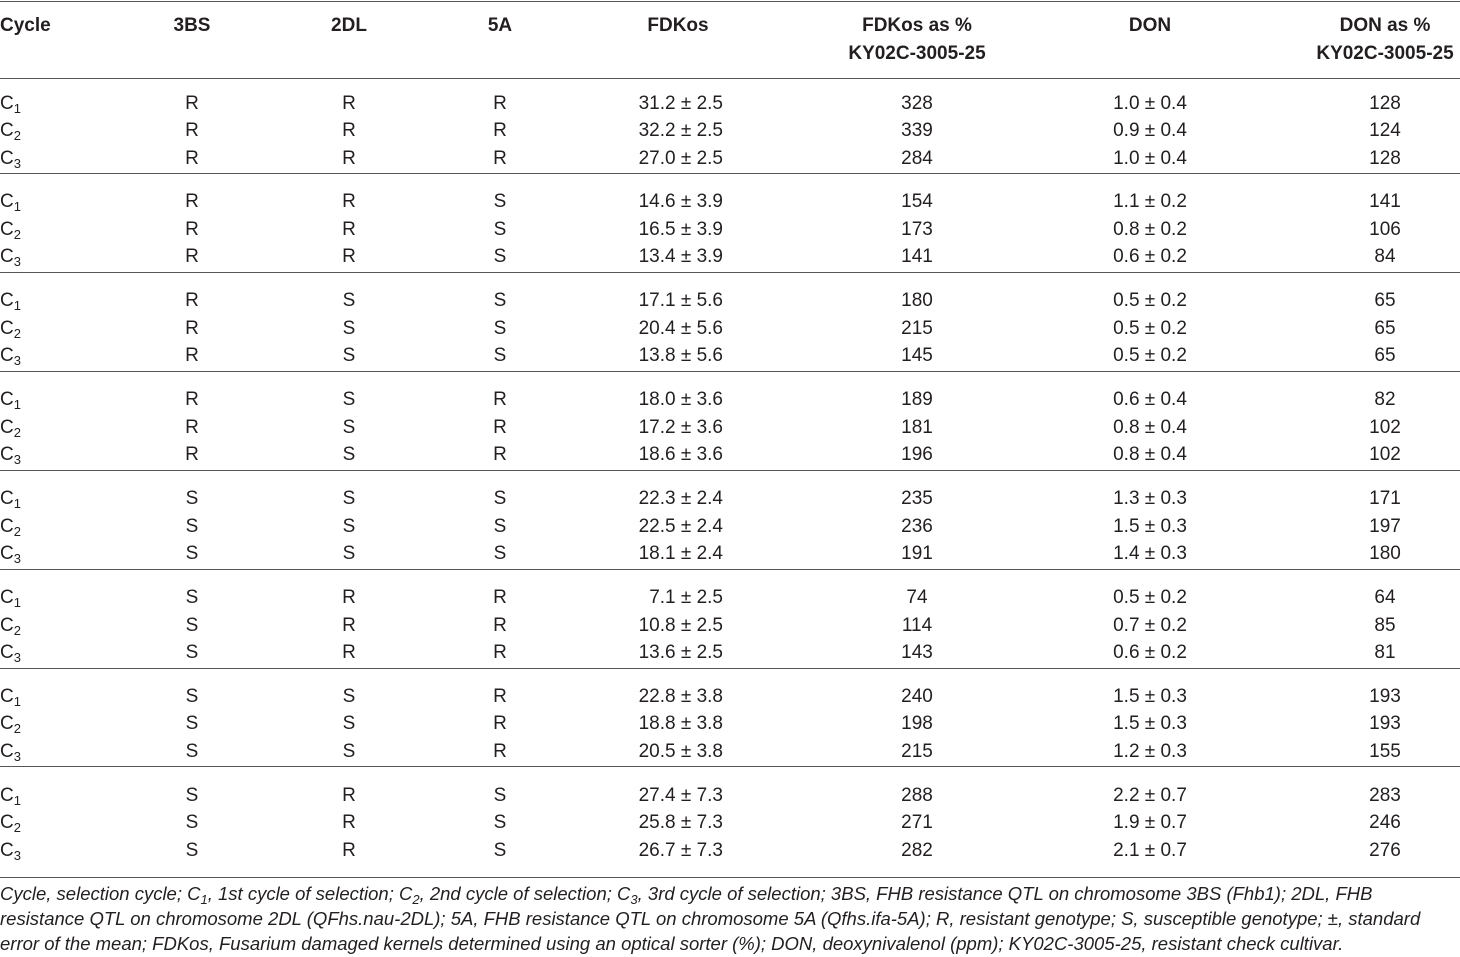 The height and width of the screenshot is (957, 1460). I want to click on column-header: 5A, so click(500, 25).